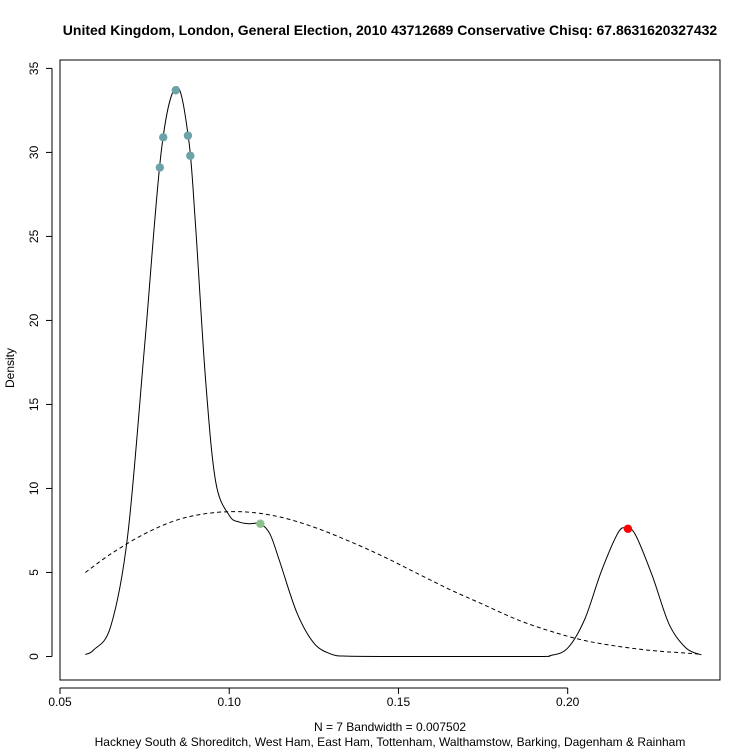 The width and height of the screenshot is (750, 750). What do you see at coordinates (10, 368) in the screenshot?
I see `y-axis-label: Density` at bounding box center [10, 368].